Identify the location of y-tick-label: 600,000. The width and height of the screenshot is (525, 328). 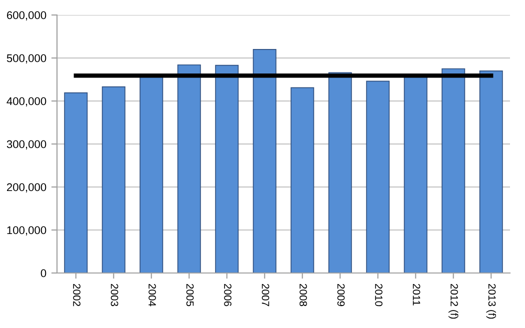
(26, 15).